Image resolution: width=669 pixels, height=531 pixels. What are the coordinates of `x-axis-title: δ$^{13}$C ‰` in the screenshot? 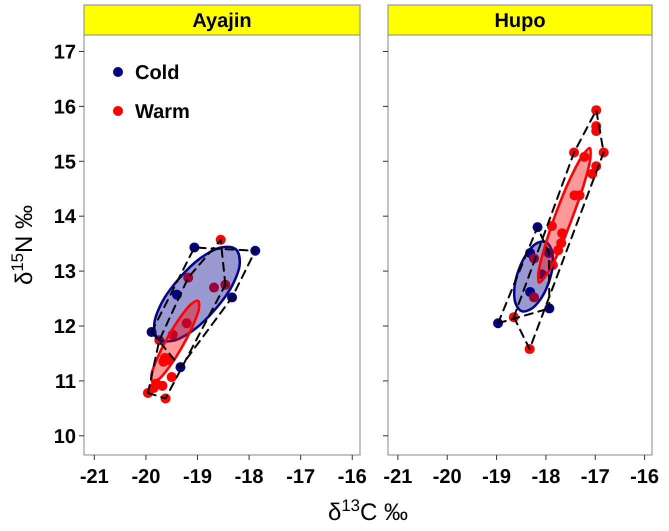 It's located at (368, 511).